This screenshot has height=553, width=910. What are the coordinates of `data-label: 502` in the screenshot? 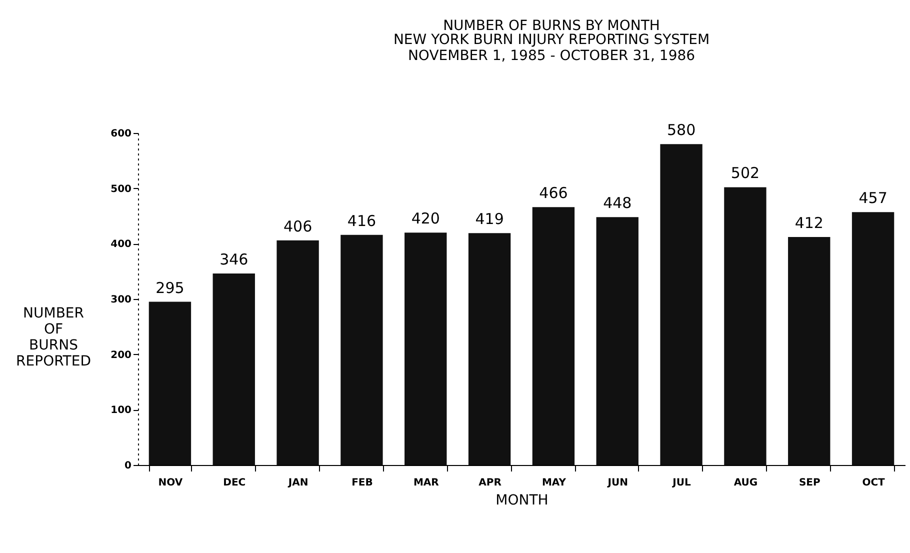 It's located at (745, 173).